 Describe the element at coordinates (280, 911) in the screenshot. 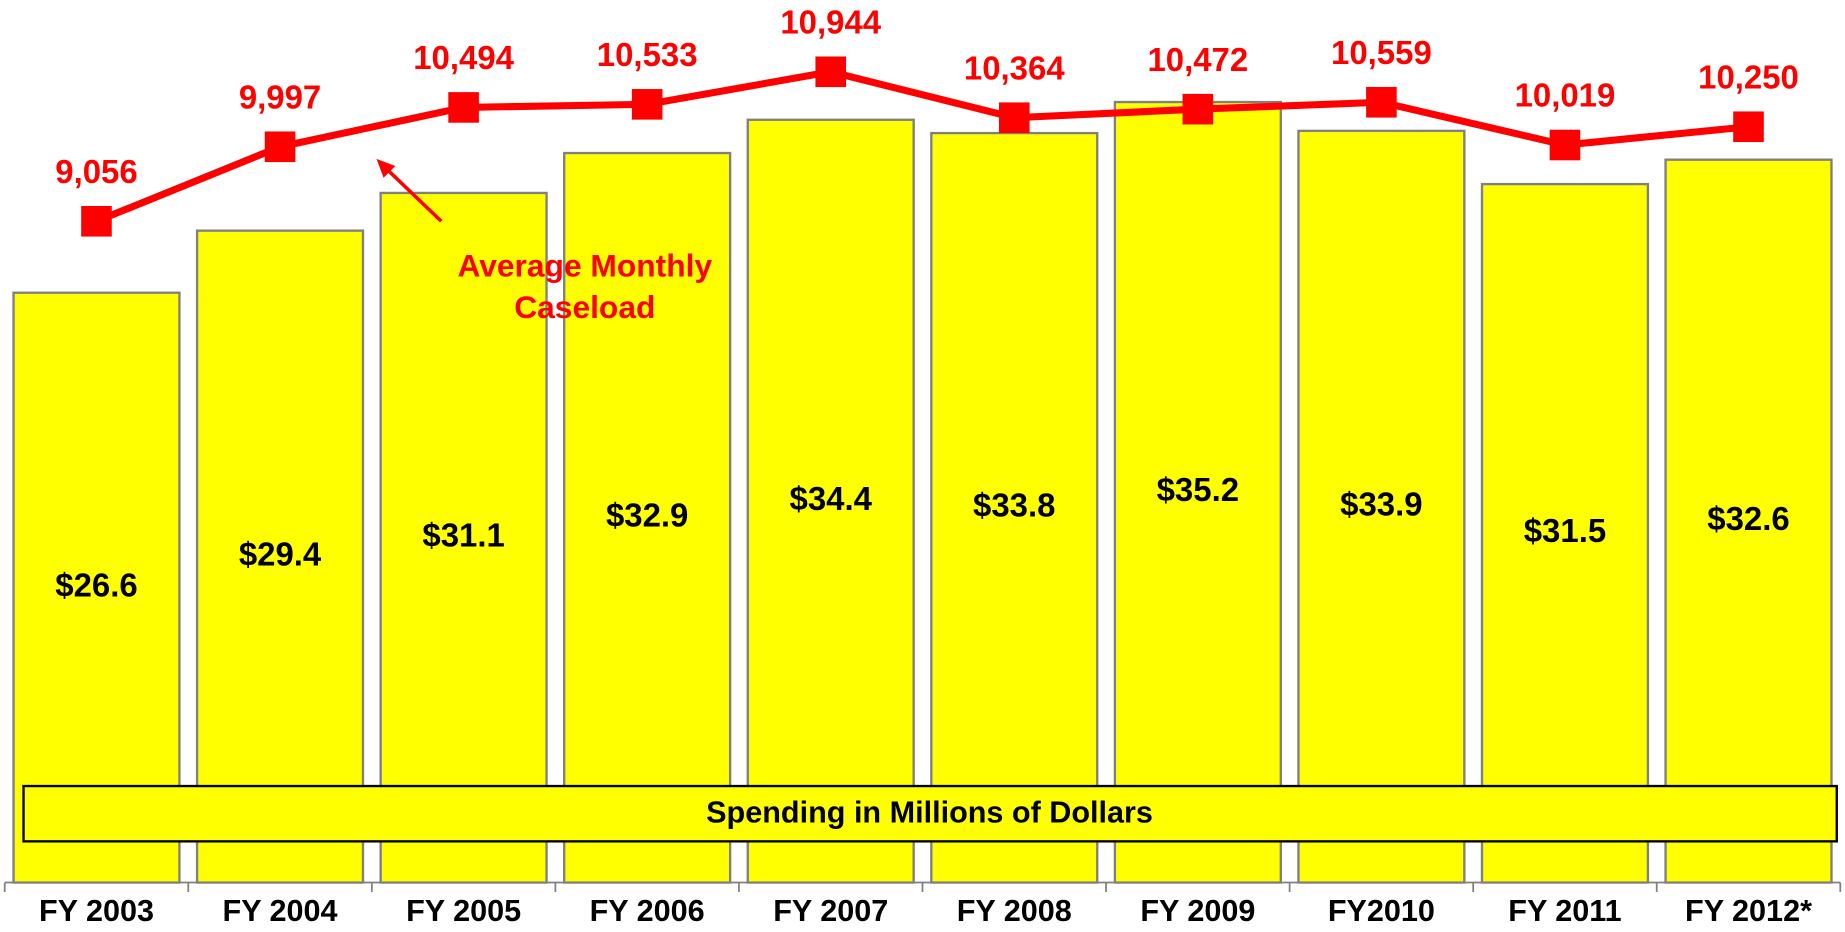

I see `x-tick-label: FY 2004` at that location.